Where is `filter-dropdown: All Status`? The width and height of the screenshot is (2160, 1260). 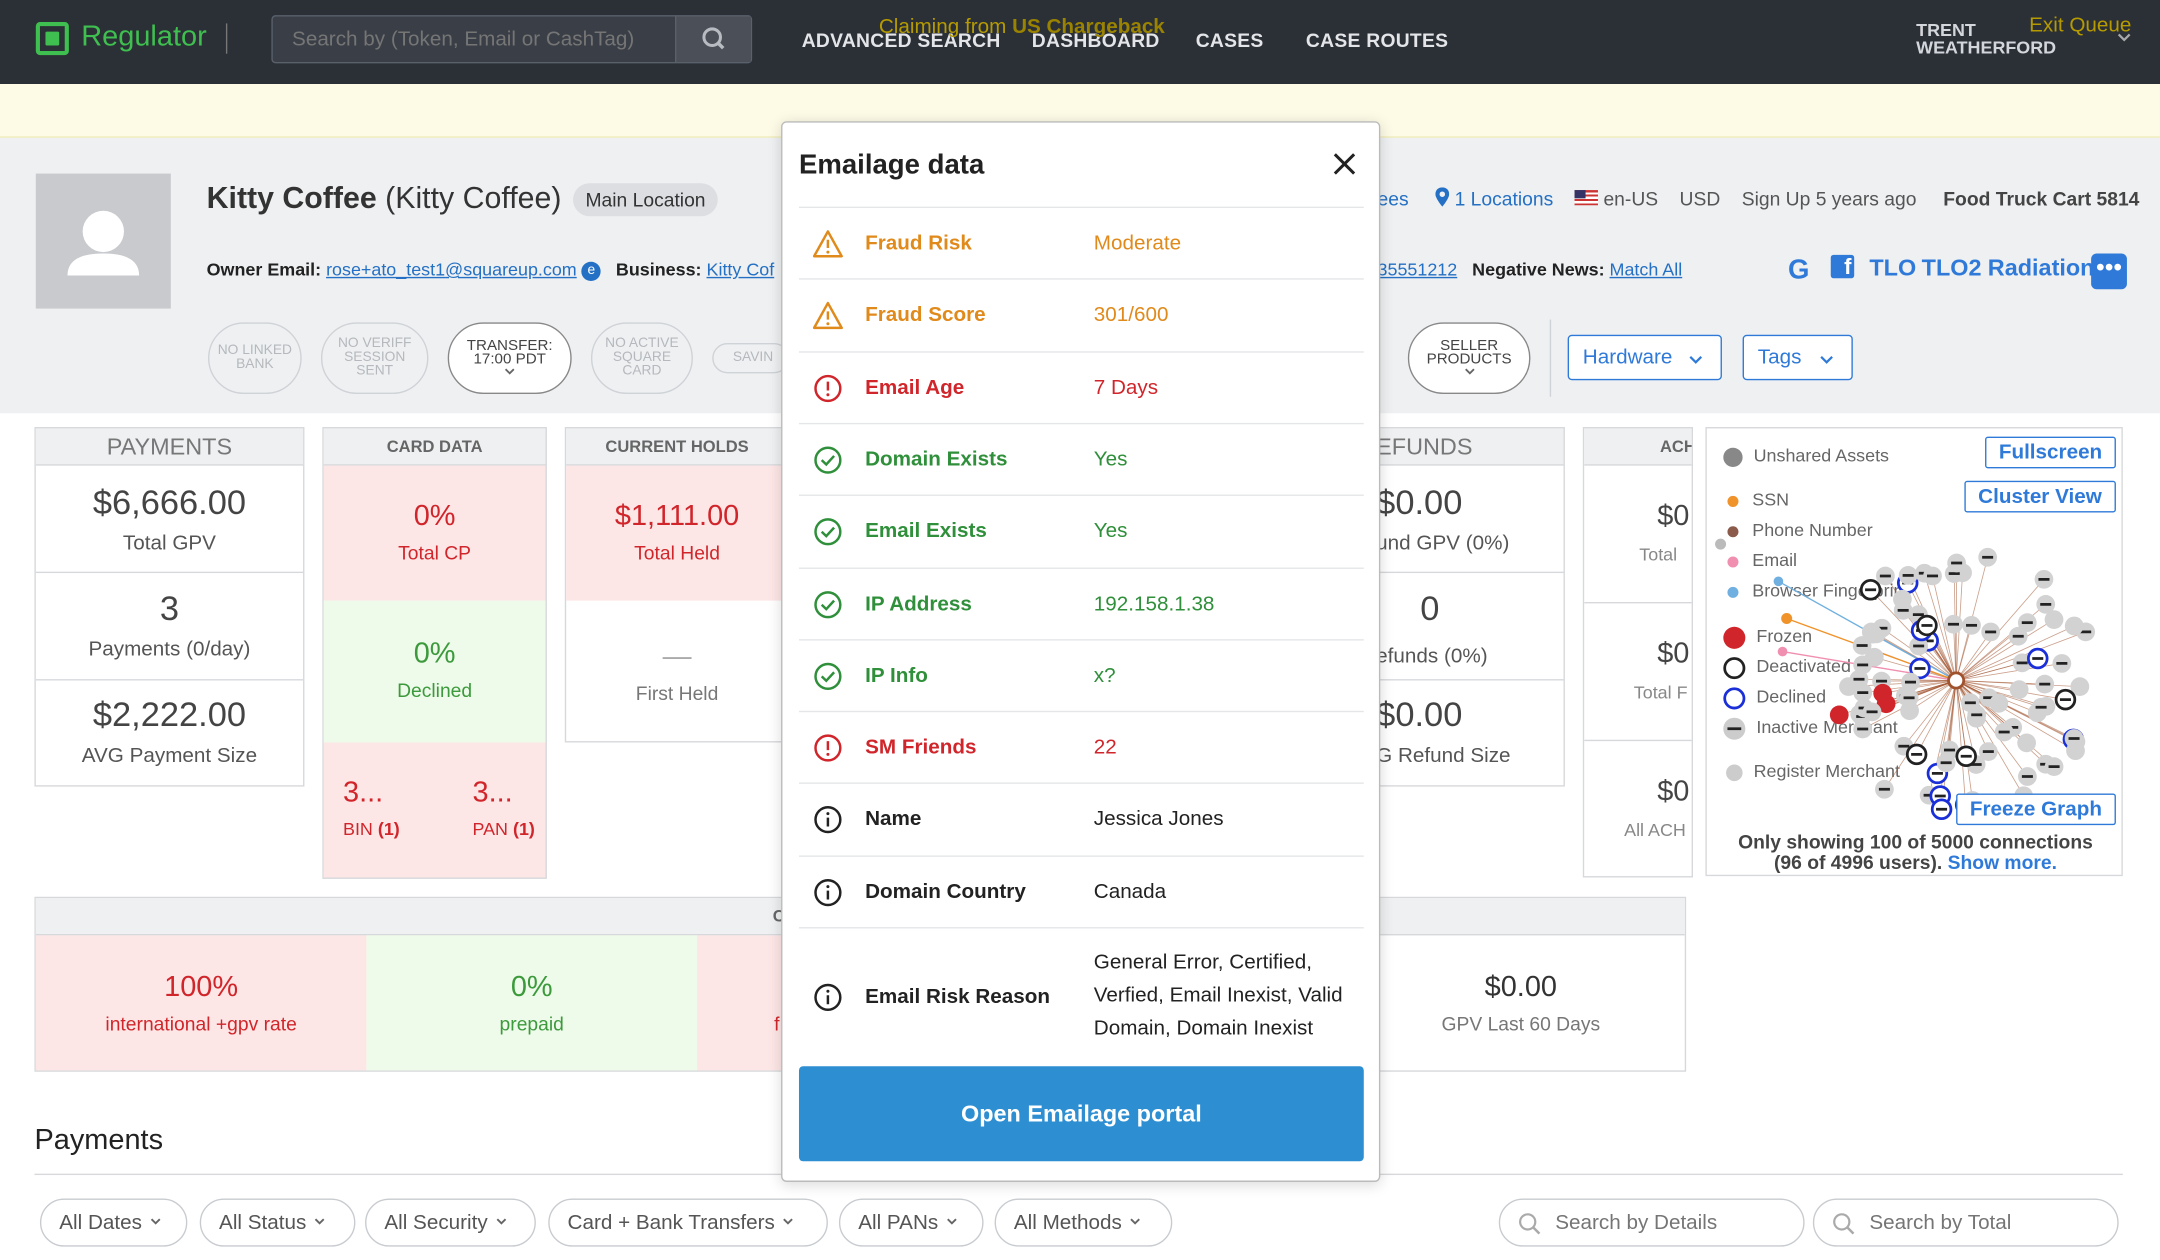 filter-dropdown: All Status is located at coordinates (277, 1222).